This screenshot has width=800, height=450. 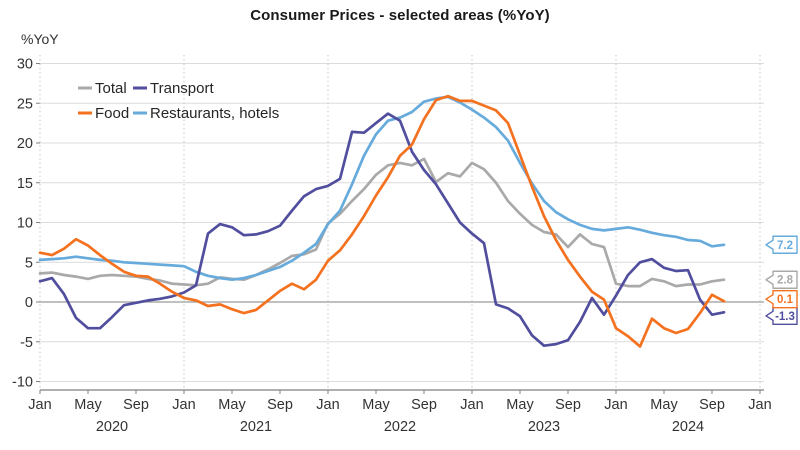 What do you see at coordinates (182, 88) in the screenshot?
I see `legend-label: Transport` at bounding box center [182, 88].